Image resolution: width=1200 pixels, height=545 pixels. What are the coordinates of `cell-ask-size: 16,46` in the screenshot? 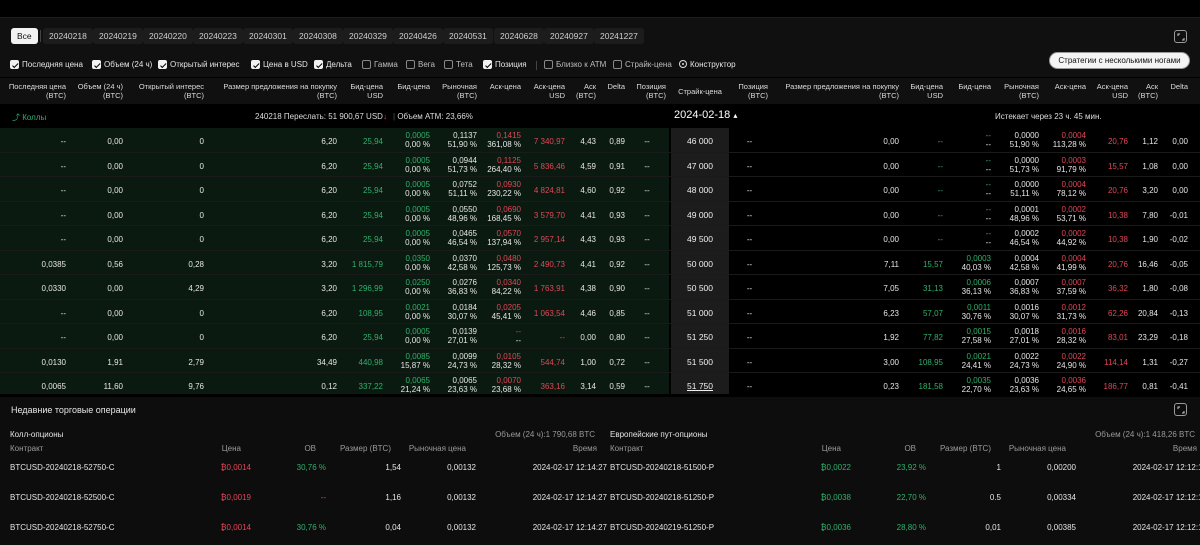 It's located at (1145, 265).